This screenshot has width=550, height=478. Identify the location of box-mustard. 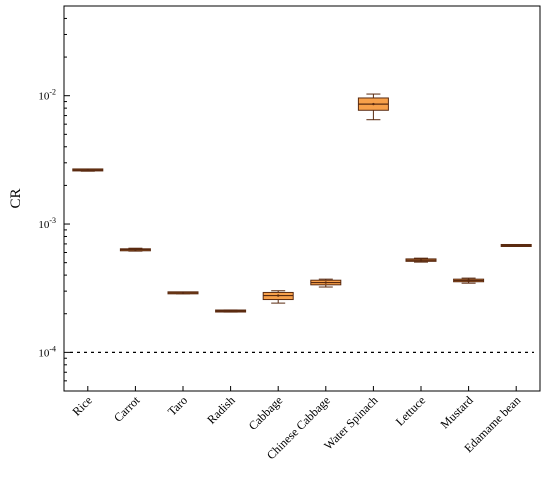
(469, 280).